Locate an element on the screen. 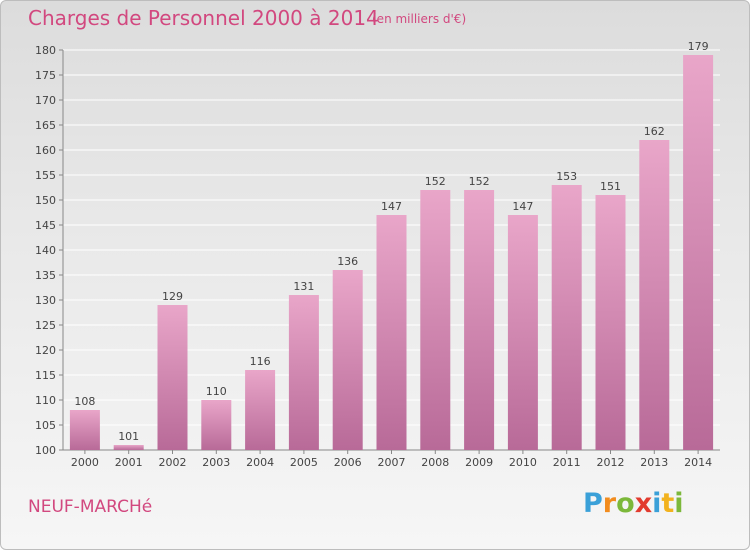 The height and width of the screenshot is (550, 750). logo-letter: x is located at coordinates (643, 503).